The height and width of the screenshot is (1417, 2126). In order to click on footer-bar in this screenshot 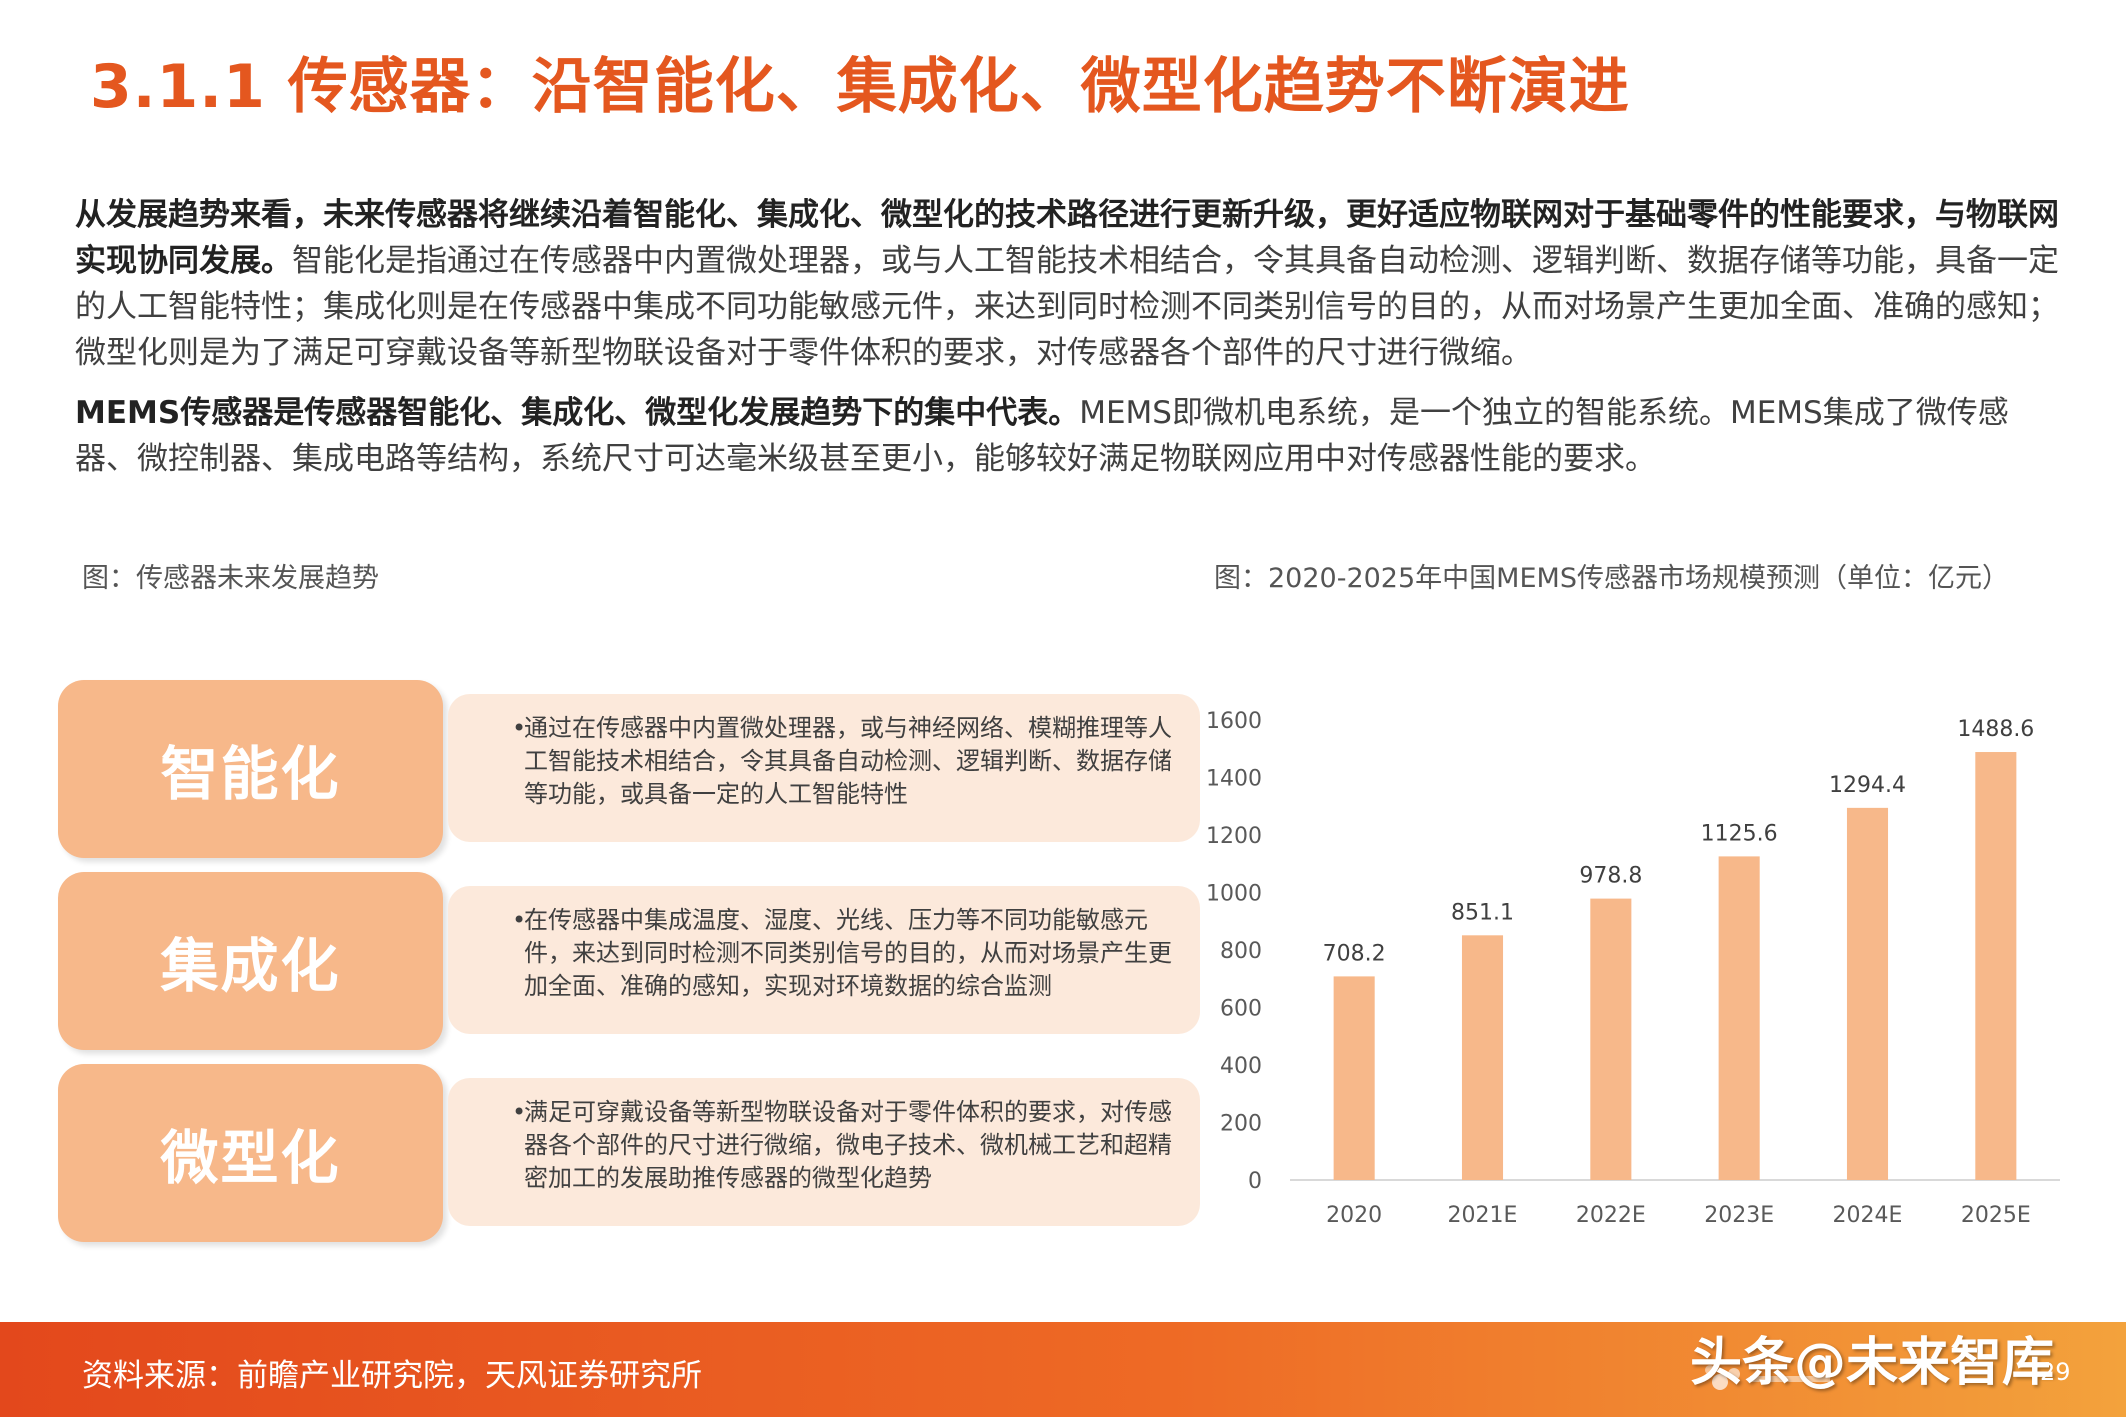, I will do `click(1063, 1369)`.